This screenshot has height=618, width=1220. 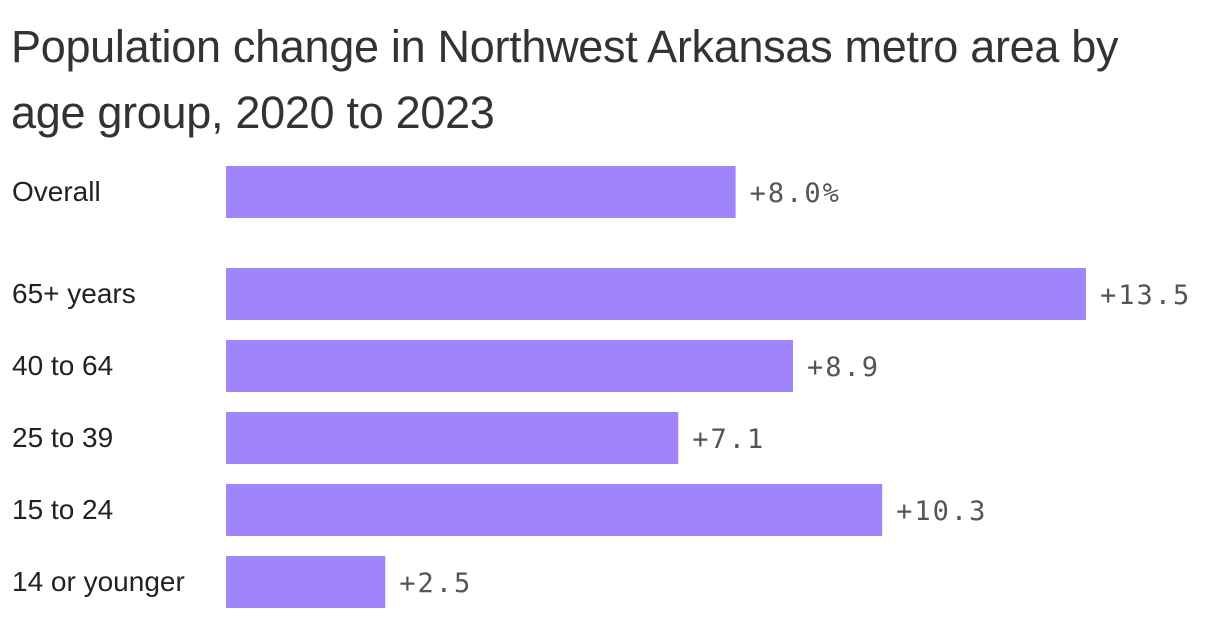 What do you see at coordinates (62, 509) in the screenshot?
I see `category-label-4: 15 to 24` at bounding box center [62, 509].